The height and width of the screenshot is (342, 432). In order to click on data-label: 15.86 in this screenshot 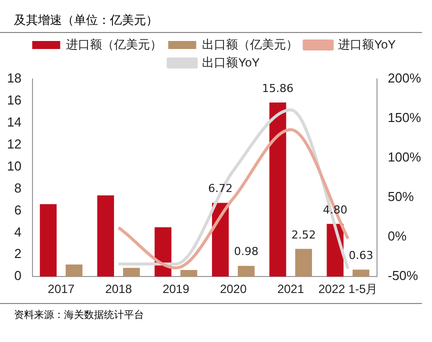, I will do `click(278, 88)`.